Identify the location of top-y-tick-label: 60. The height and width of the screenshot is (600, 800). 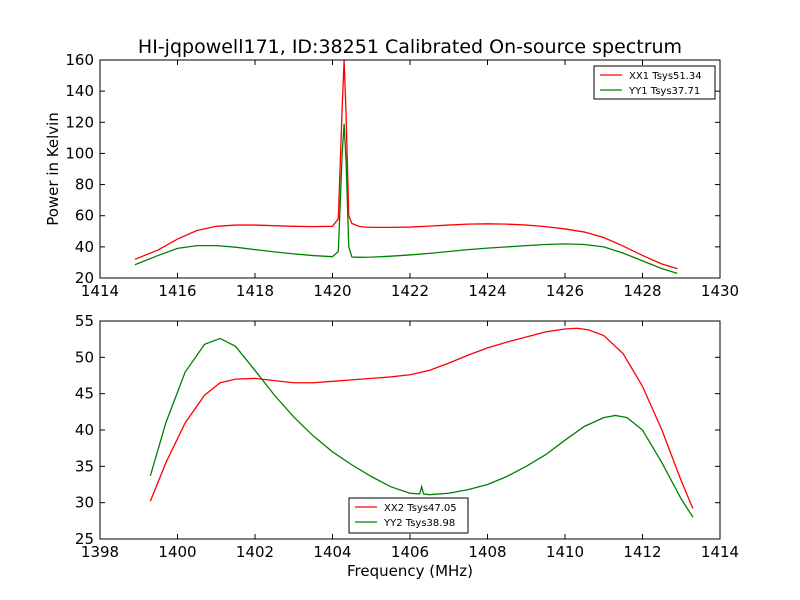
(84, 216).